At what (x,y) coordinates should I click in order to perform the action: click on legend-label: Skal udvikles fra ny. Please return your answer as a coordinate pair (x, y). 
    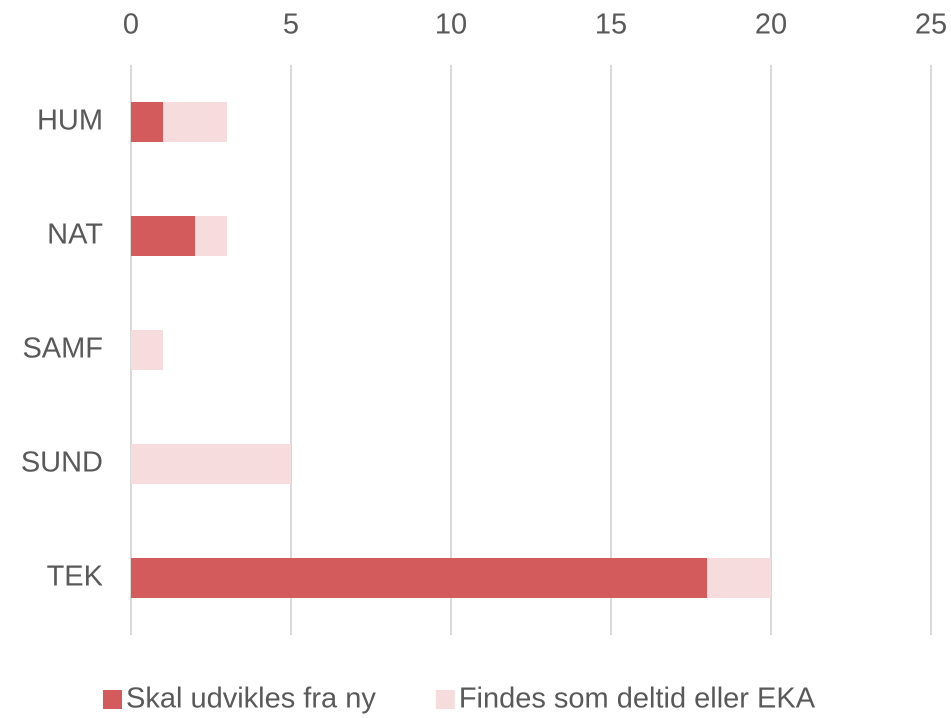
    Looking at the image, I should click on (251, 699).